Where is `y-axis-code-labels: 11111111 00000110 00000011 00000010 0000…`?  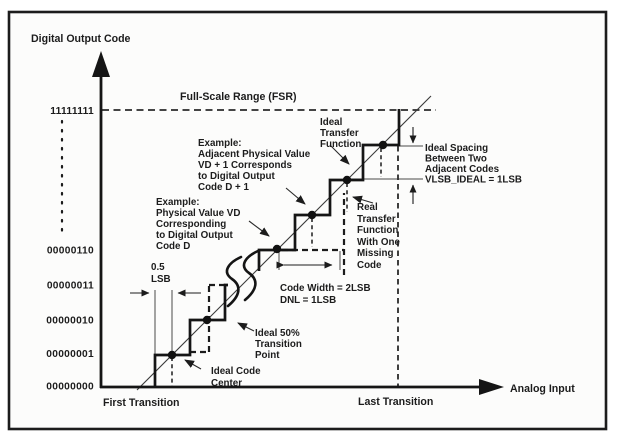
y-axis-code-labels: 11111111 00000110 00000011 00000010 0000… is located at coordinates (70, 249).